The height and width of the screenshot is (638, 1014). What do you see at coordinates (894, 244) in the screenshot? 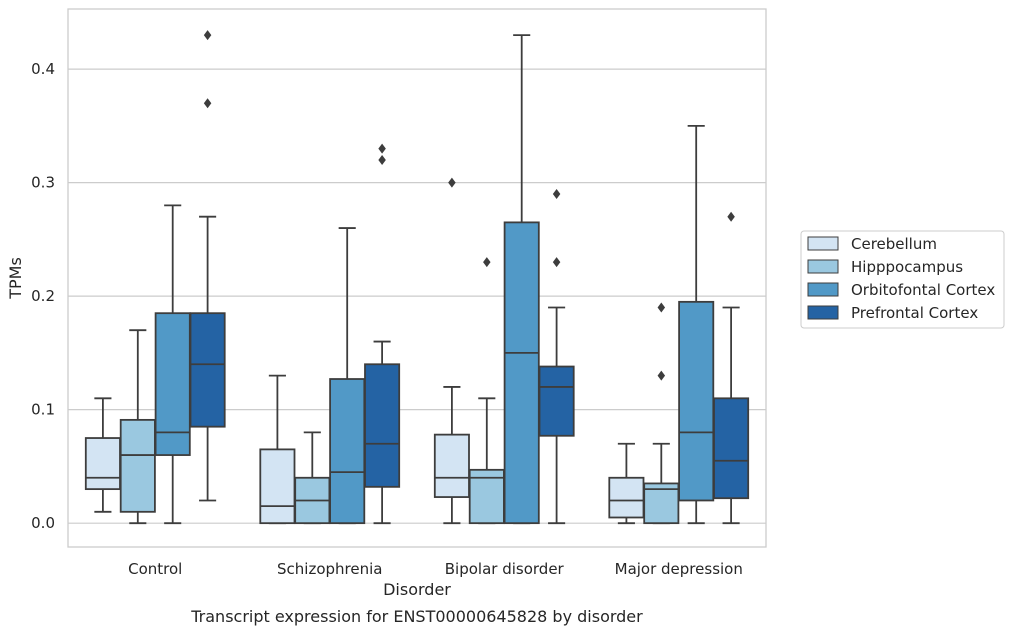
I see `legend-label: Cerebellum` at bounding box center [894, 244].